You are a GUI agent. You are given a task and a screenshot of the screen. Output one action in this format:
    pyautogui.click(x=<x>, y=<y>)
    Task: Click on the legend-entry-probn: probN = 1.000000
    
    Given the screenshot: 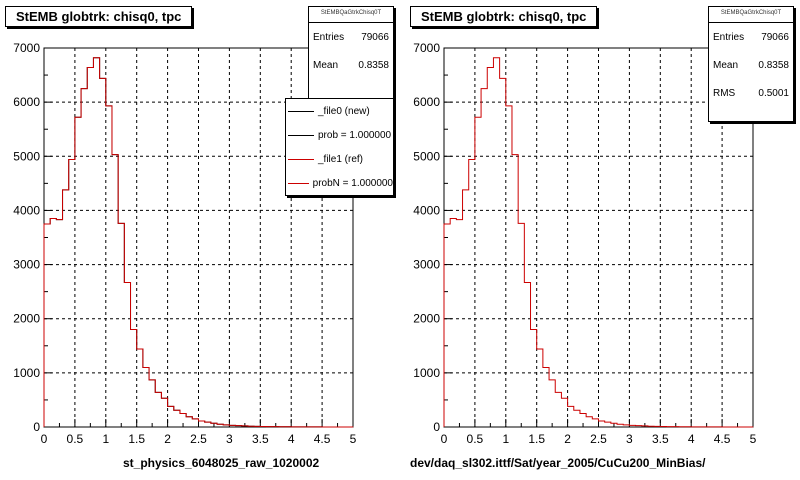 What is the action you would take?
    pyautogui.click(x=339, y=183)
    